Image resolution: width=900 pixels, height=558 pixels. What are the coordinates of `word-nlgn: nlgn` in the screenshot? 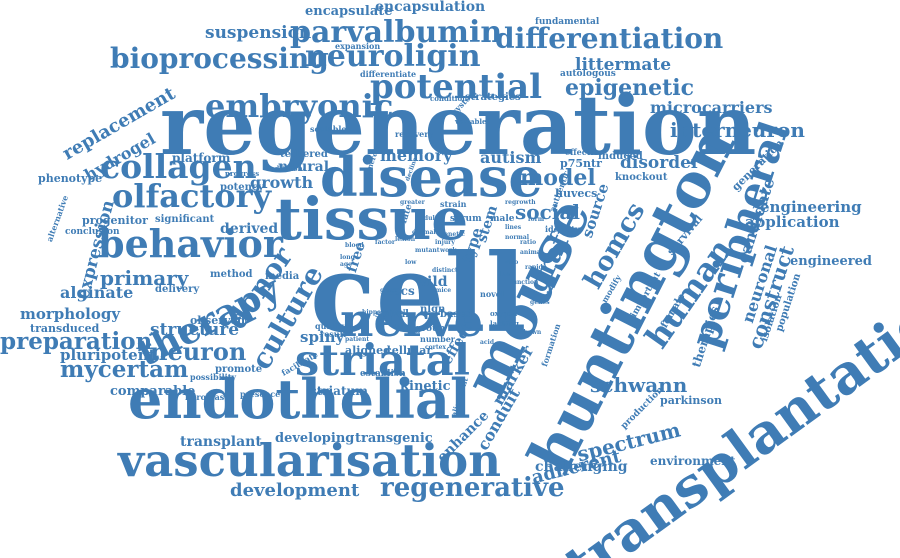 It's located at (433, 309).